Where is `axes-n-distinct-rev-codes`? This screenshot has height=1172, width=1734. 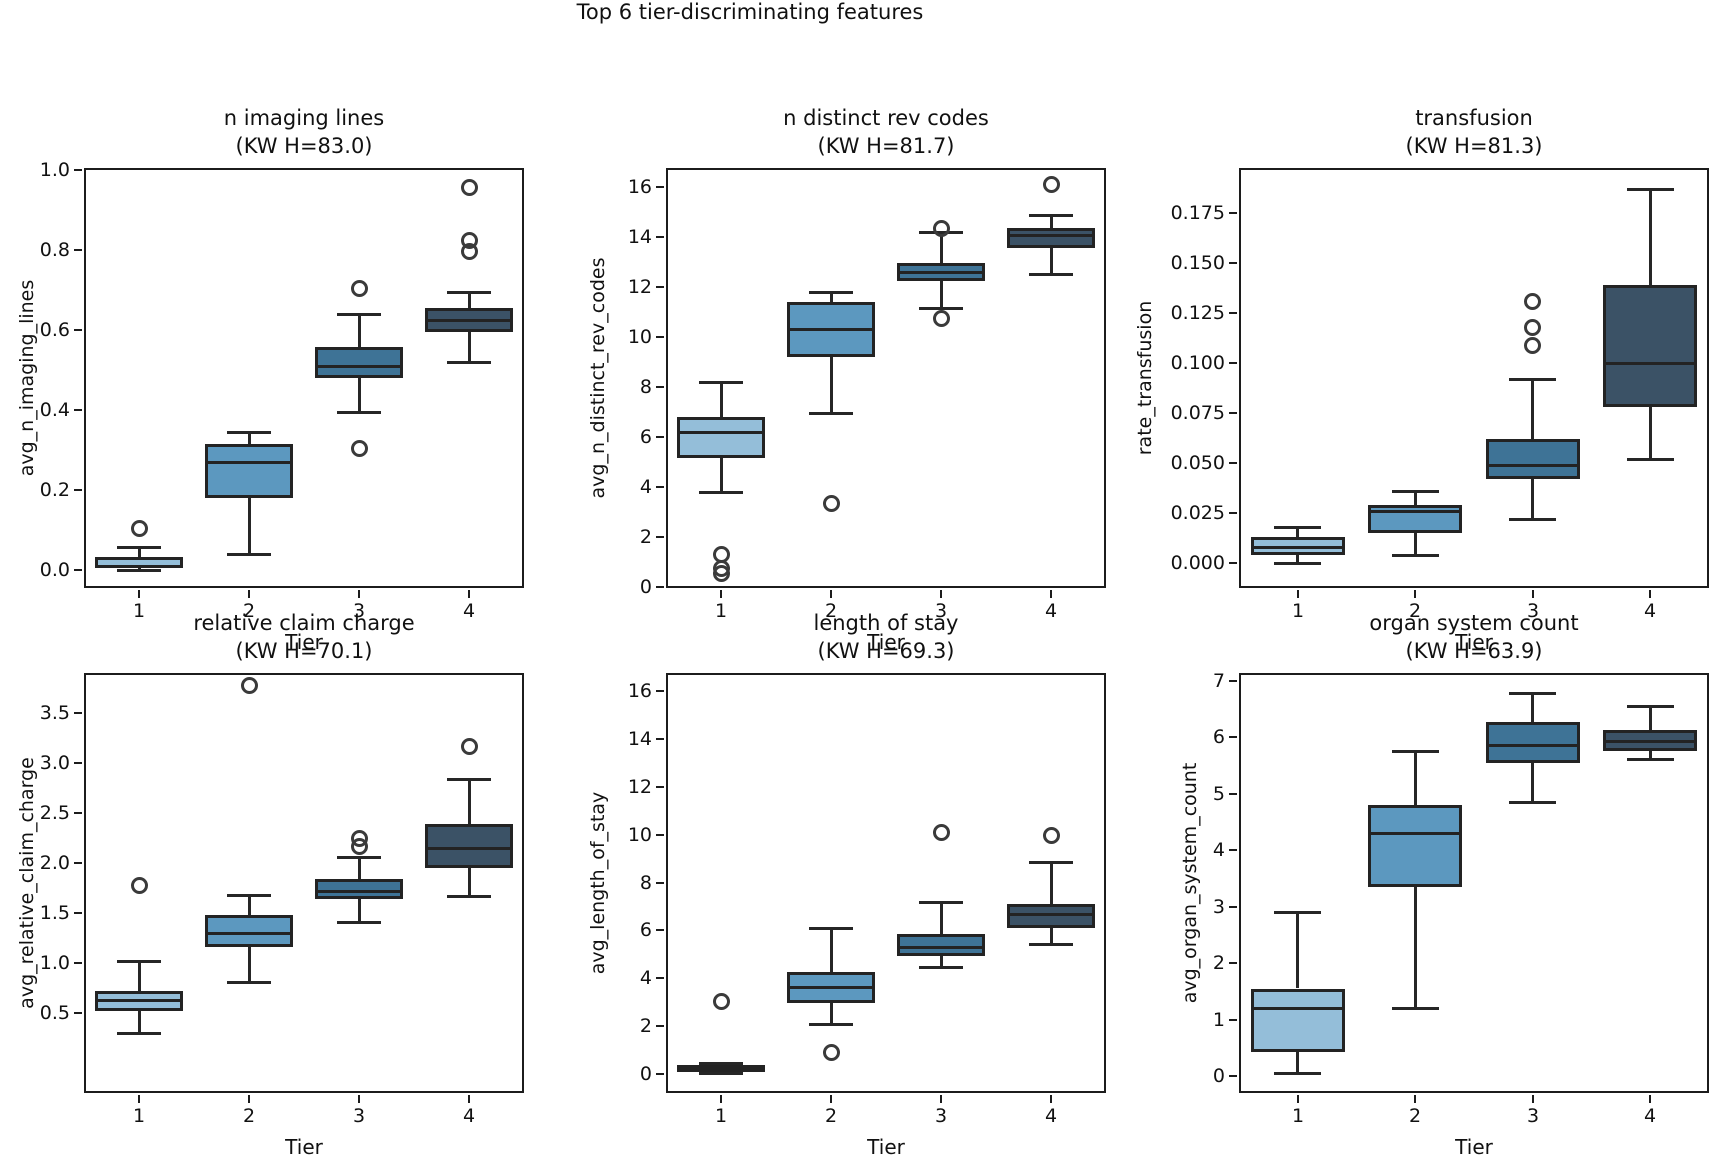
axes-n-distinct-rev-codes is located at coordinates (886, 378).